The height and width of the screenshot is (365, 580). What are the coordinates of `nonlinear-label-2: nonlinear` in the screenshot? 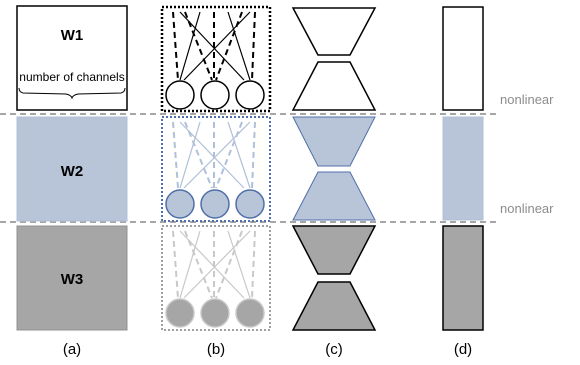 It's located at (527, 208).